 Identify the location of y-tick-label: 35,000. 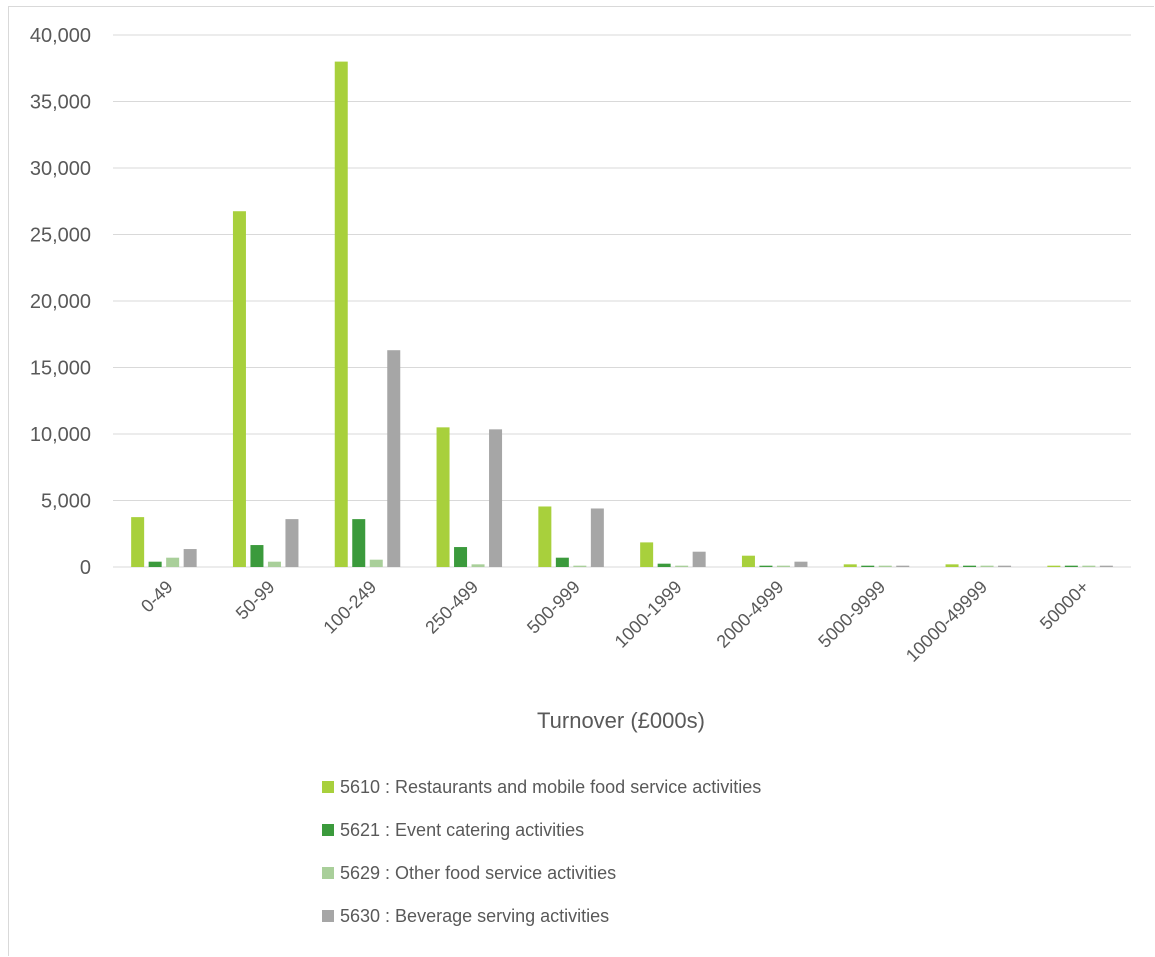
(60, 103).